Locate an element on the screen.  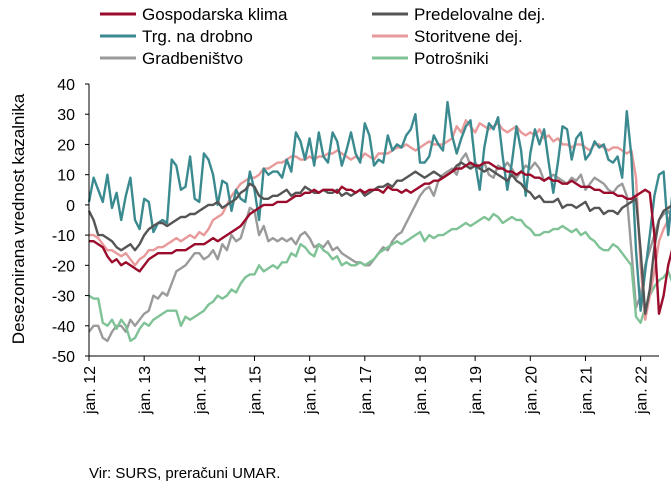
x-tick-label: jan. 12 is located at coordinates (90, 390).